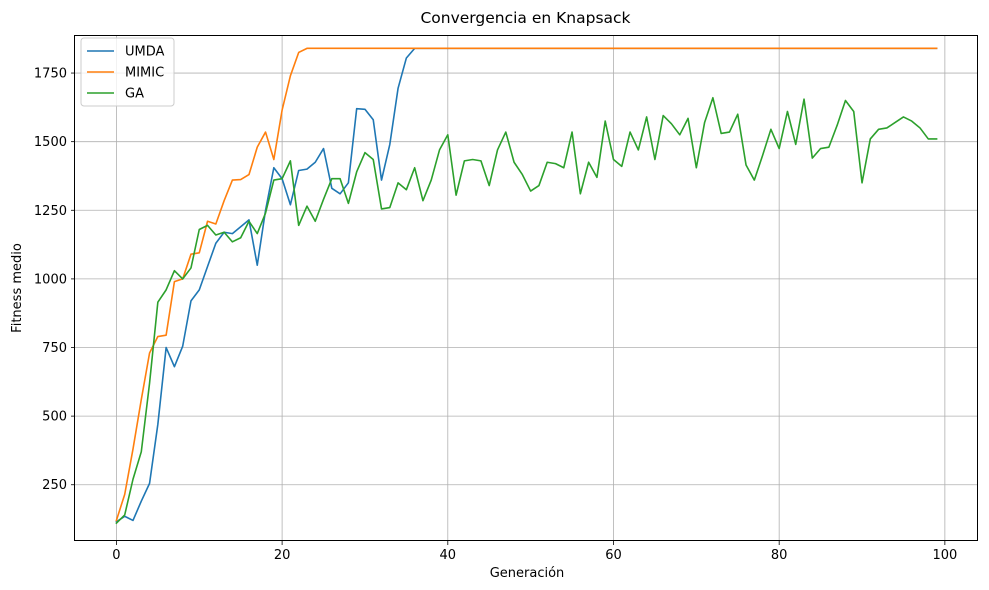 The image size is (989, 590). I want to click on legend-label-umda: UMDA, so click(145, 52).